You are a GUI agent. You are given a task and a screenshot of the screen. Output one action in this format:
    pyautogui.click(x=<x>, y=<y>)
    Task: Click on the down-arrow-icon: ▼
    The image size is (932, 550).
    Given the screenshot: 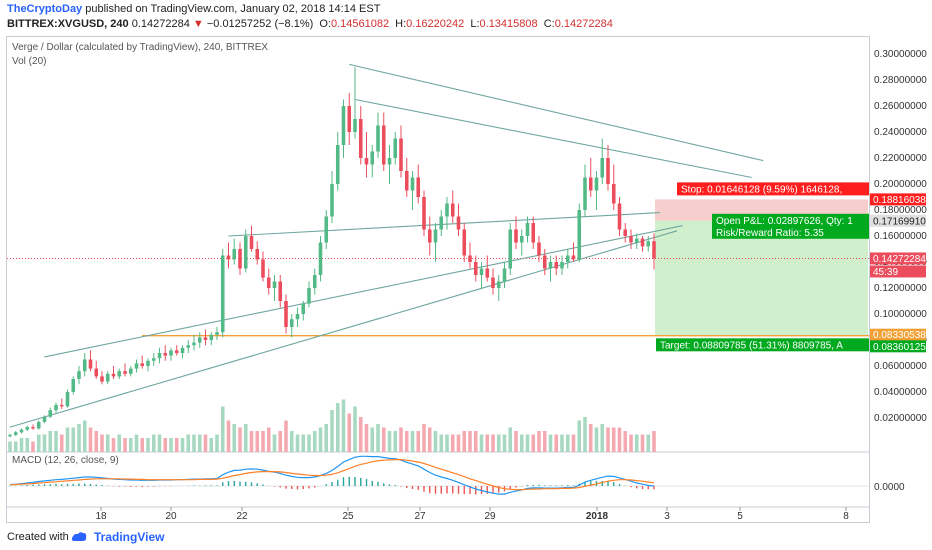 What is the action you would take?
    pyautogui.click(x=198, y=24)
    